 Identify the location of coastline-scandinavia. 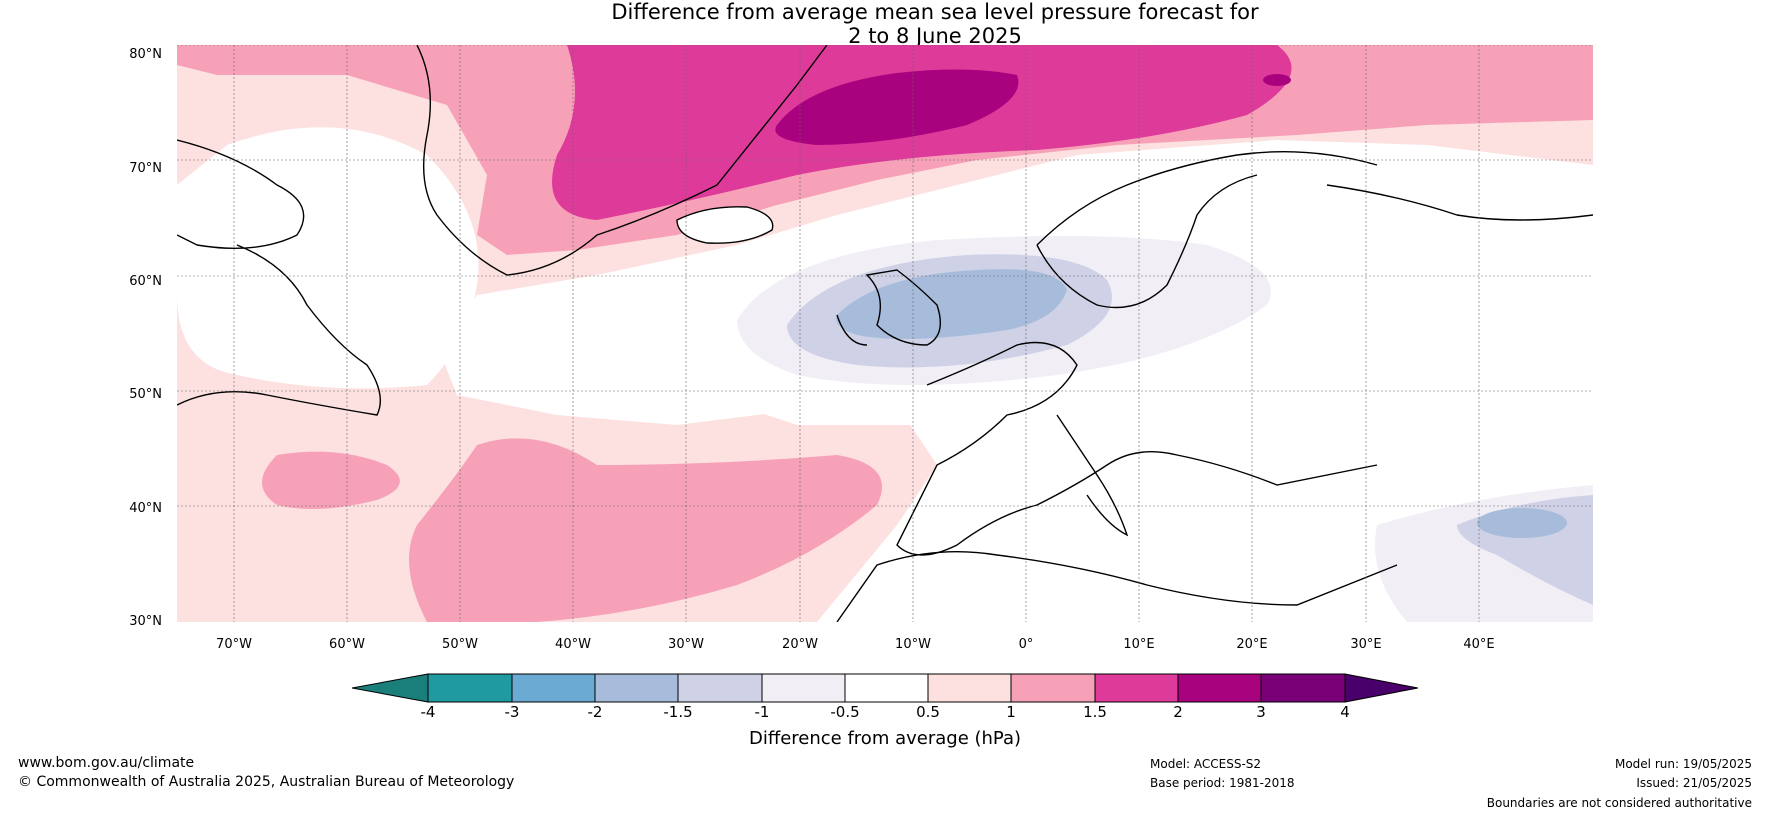
(1207, 229).